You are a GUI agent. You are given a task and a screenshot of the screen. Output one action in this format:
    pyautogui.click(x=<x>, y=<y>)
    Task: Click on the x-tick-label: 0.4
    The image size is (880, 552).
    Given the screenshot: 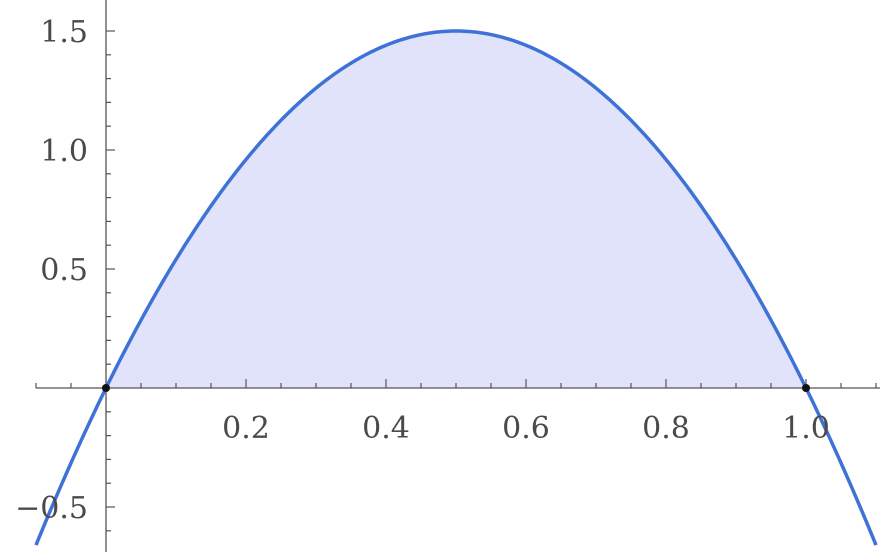 What is the action you would take?
    pyautogui.click(x=386, y=428)
    